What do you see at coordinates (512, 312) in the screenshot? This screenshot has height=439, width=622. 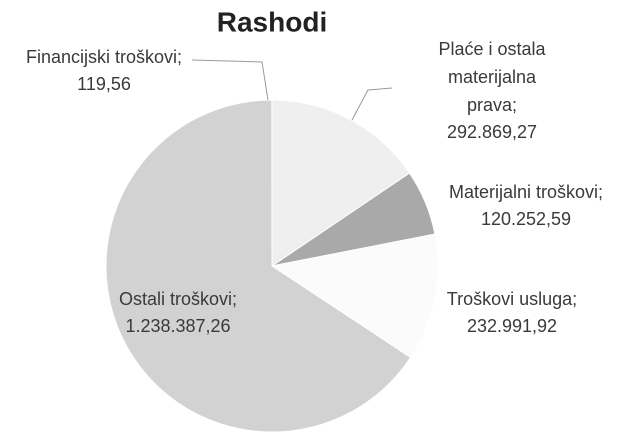 I see `data-label: Troškovi usluga; 232.991,92` at bounding box center [512, 312].